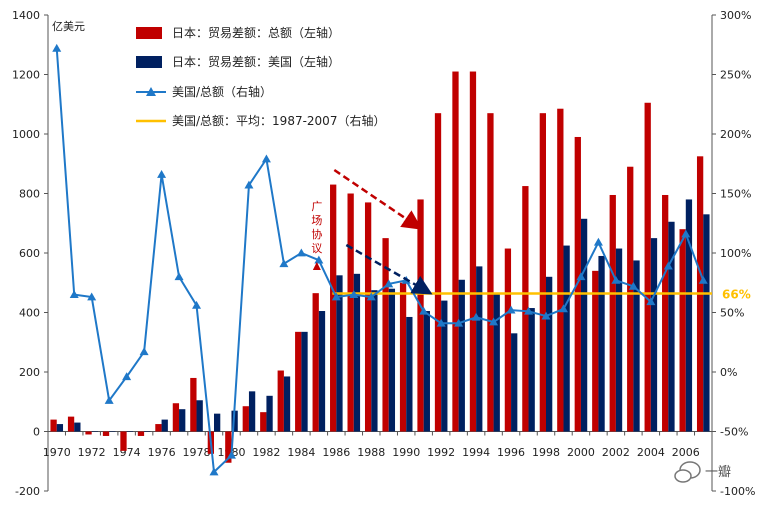 The image size is (763, 510). What do you see at coordinates (735, 75) in the screenshot?
I see `right-tick-label: 250%` at bounding box center [735, 75].